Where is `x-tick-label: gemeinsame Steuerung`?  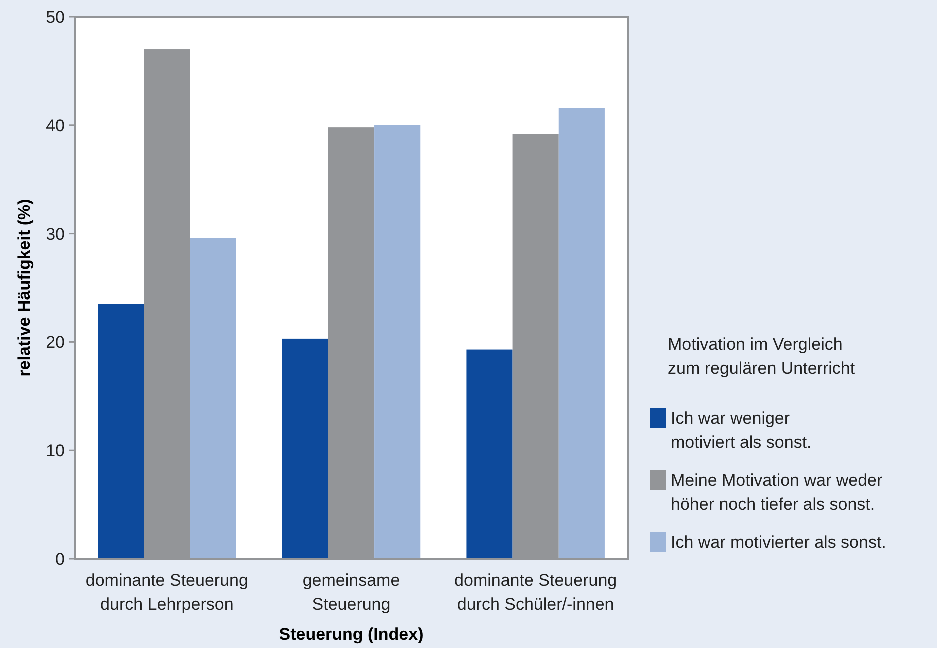
x-tick-label: gemeinsame Steuerung is located at coordinates (351, 592).